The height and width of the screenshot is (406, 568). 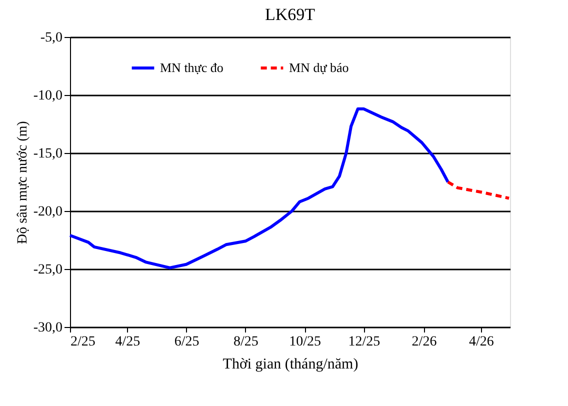 I want to click on x-tick-label: 12/25, so click(x=364, y=342).